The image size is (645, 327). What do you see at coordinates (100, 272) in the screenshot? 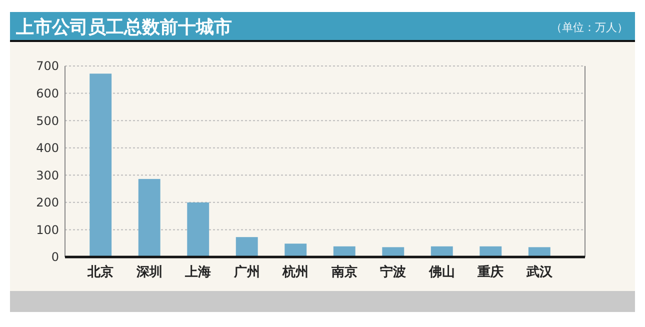
I see `x-tick-label: 北京` at bounding box center [100, 272].